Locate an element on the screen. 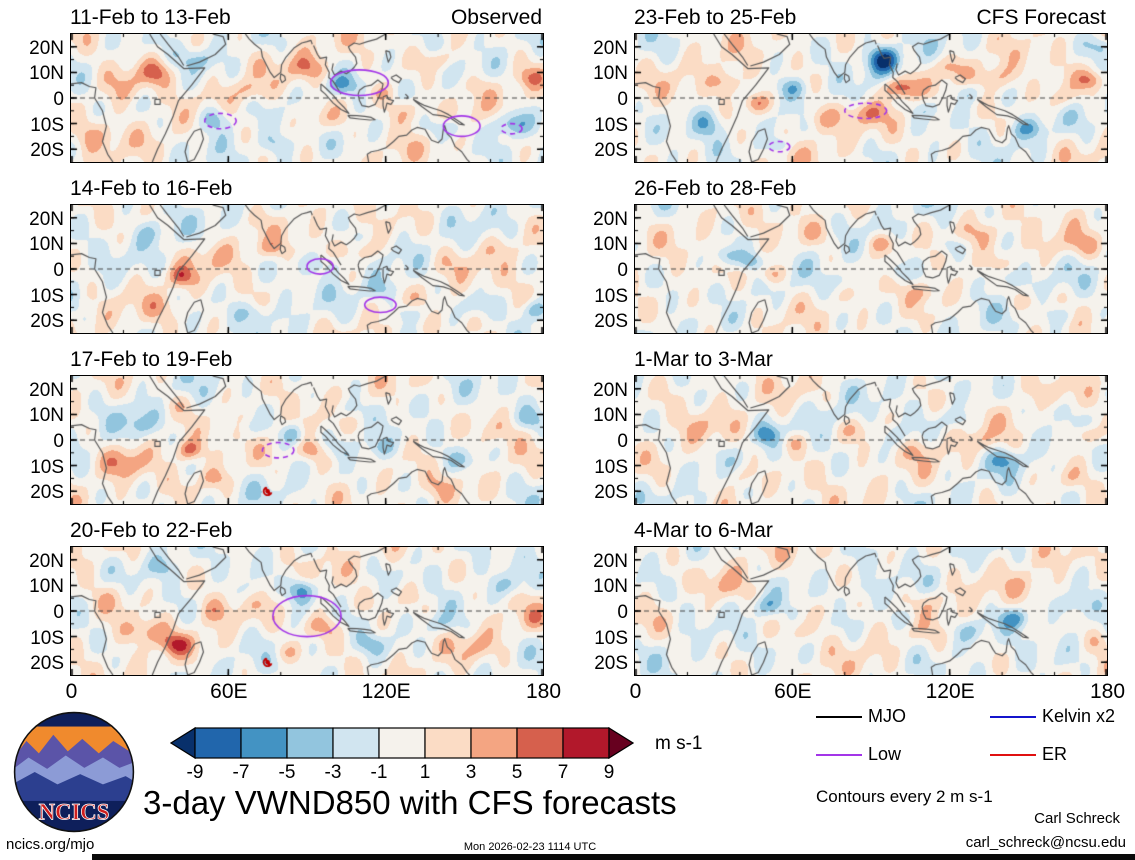 This screenshot has height=860, width=1135. colorbar is located at coordinates (402, 745).